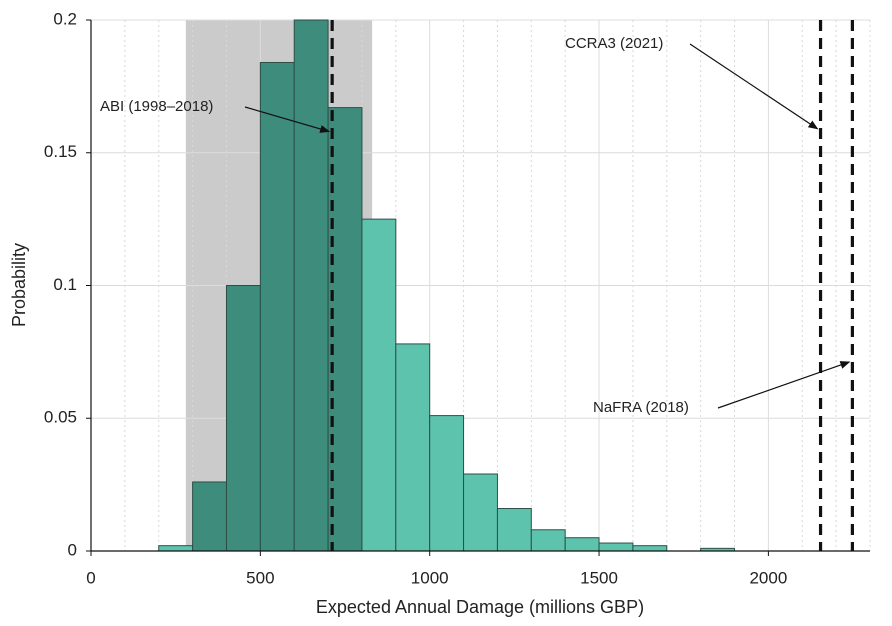 The image size is (892, 626). Describe the element at coordinates (65, 284) in the screenshot. I see `y-tick-label: 0.1` at that location.